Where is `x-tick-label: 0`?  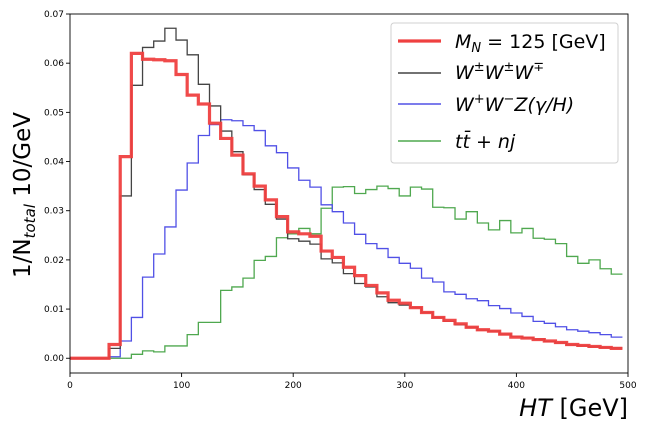 x-tick-label: 0 is located at coordinates (70, 386).